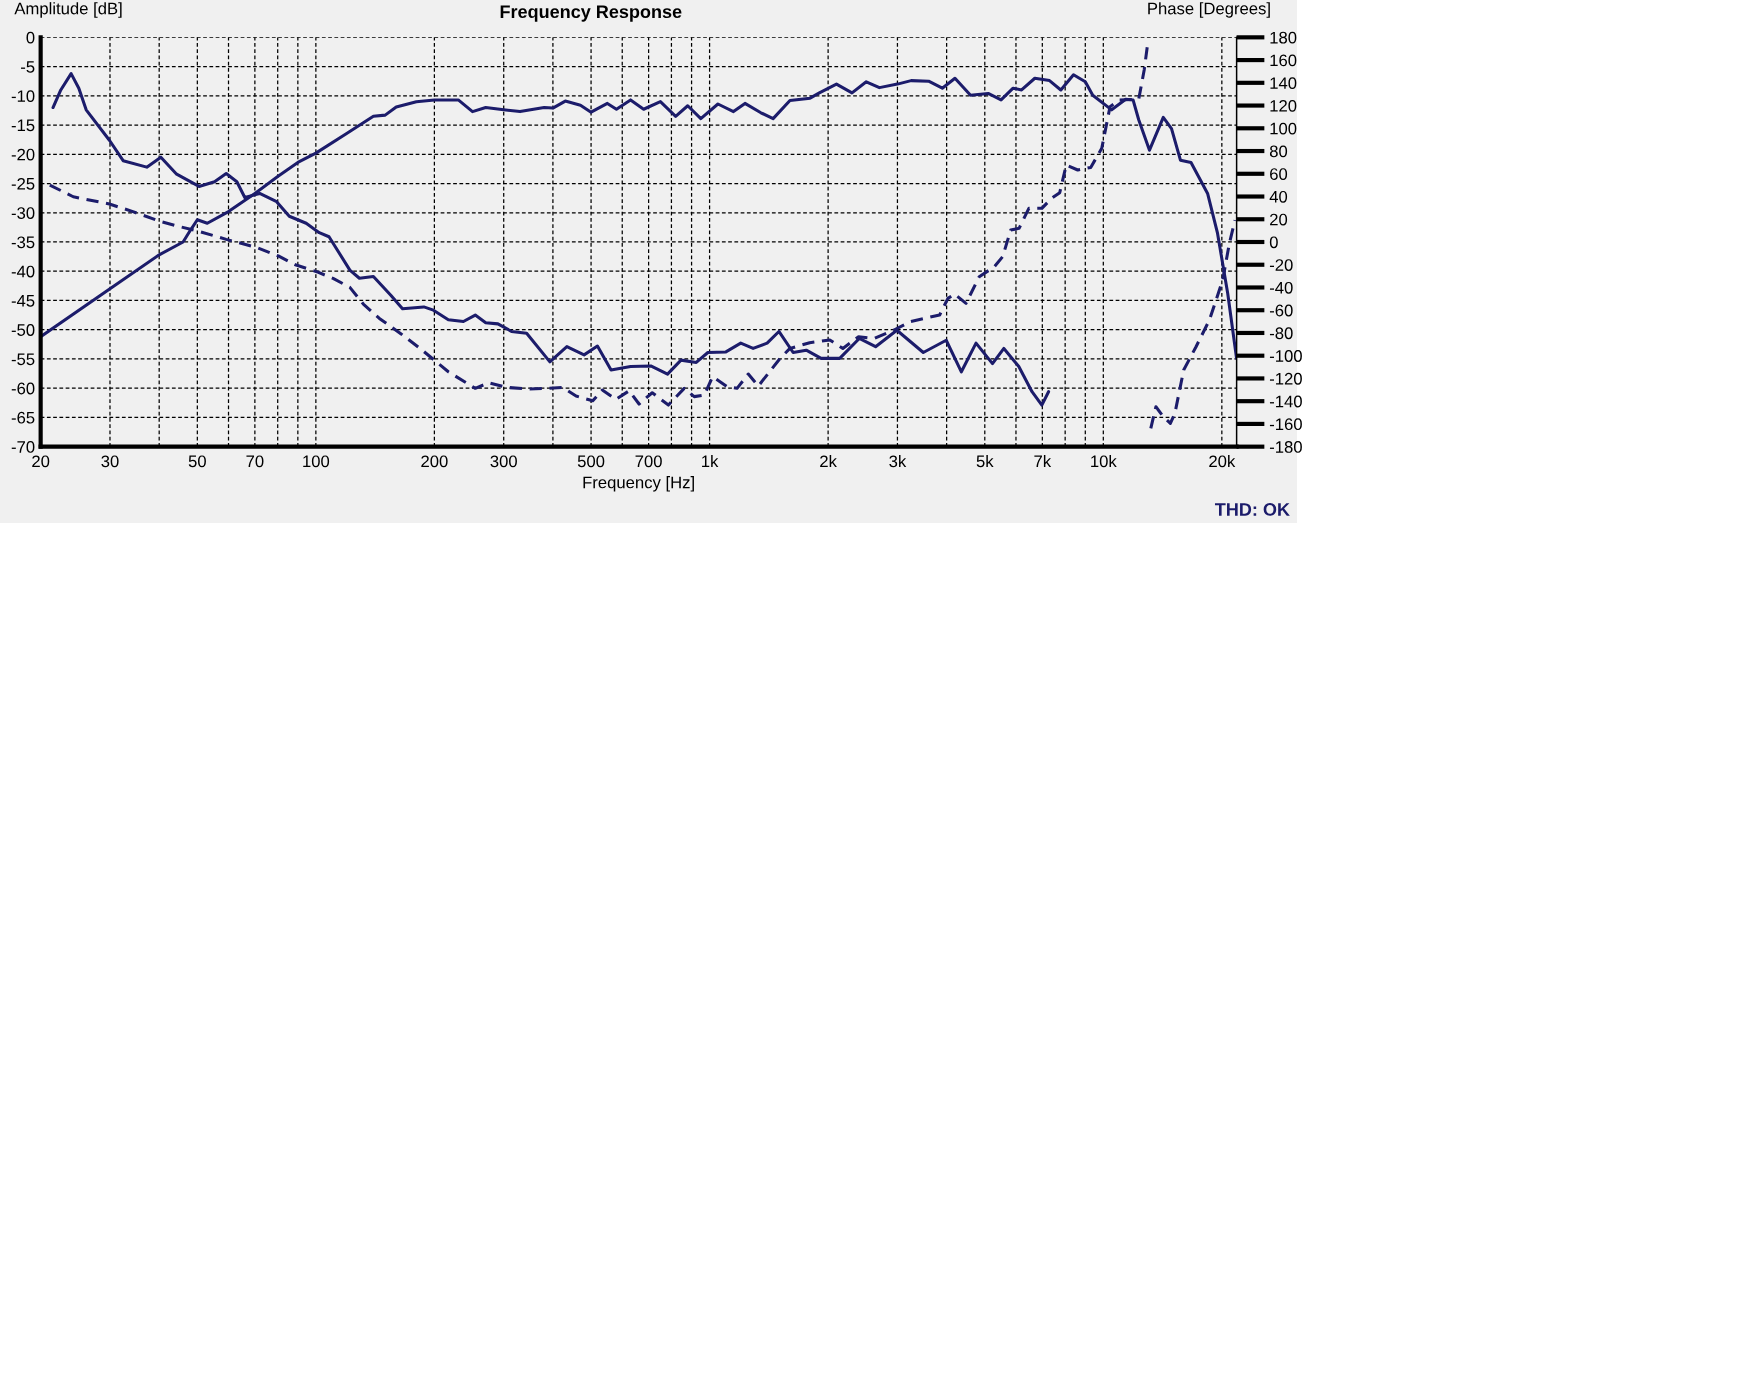  I want to click on x-tick-label: 100, so click(316, 461).